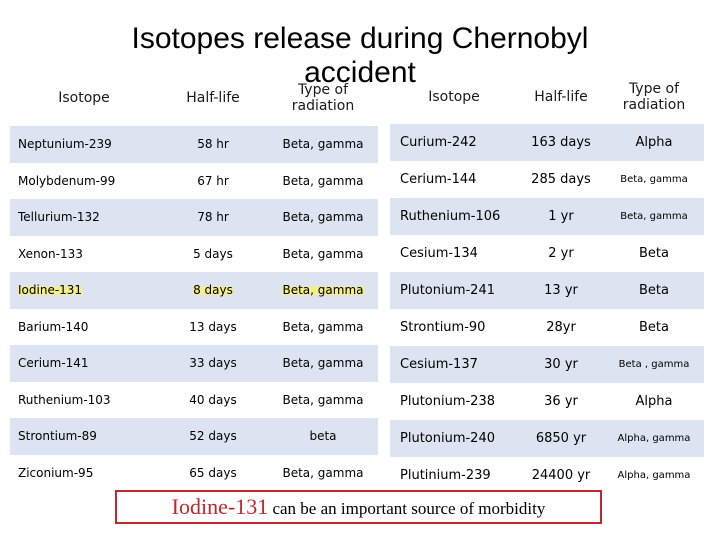  Describe the element at coordinates (213, 363) in the screenshot. I see `half-life-cell: 33 days` at that location.